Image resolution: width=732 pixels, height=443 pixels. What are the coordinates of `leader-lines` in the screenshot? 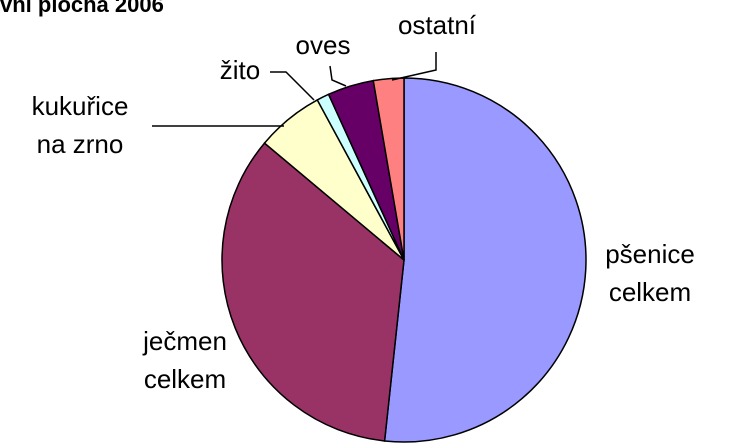 It's located at (294, 89).